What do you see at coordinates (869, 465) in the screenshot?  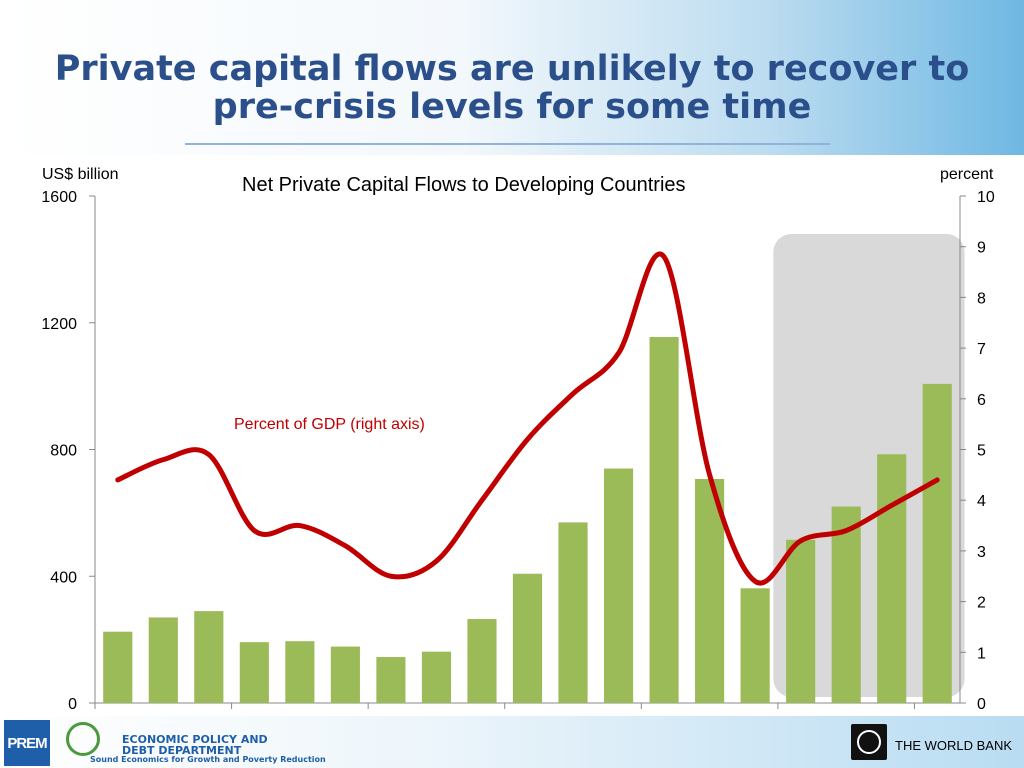 I see `projection-shade-region` at bounding box center [869, 465].